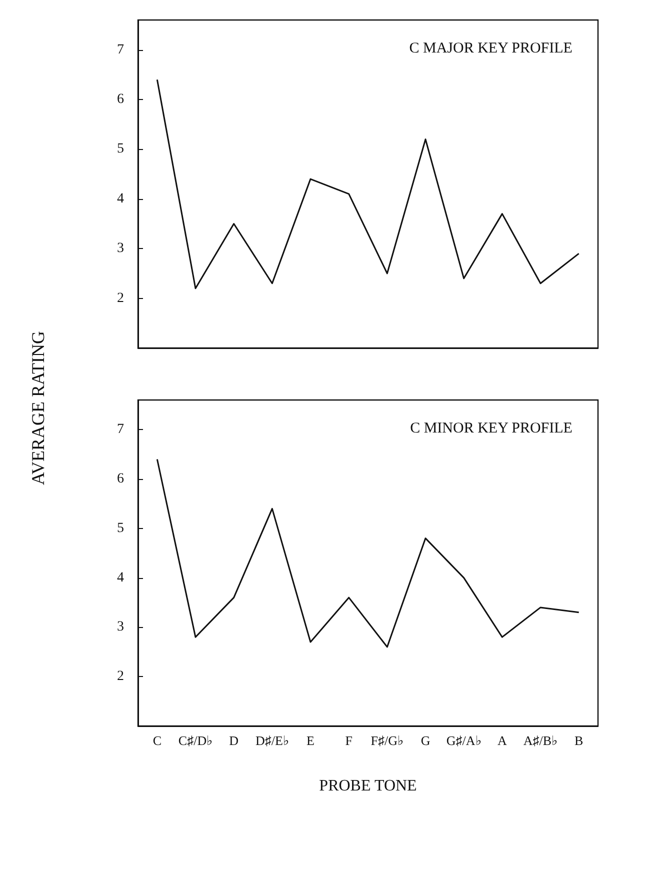  I want to click on x-tick-label: G♯/A♭, so click(464, 740).